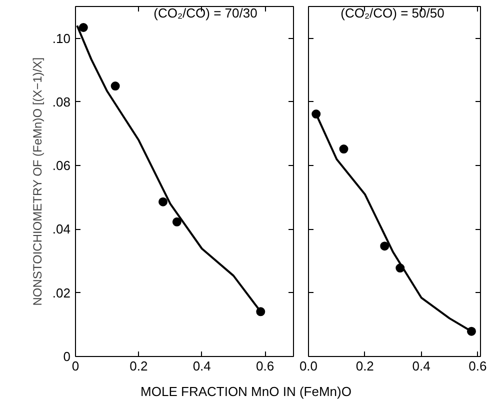  What do you see at coordinates (61, 166) in the screenshot?
I see `y-tick-label: .06` at bounding box center [61, 166].